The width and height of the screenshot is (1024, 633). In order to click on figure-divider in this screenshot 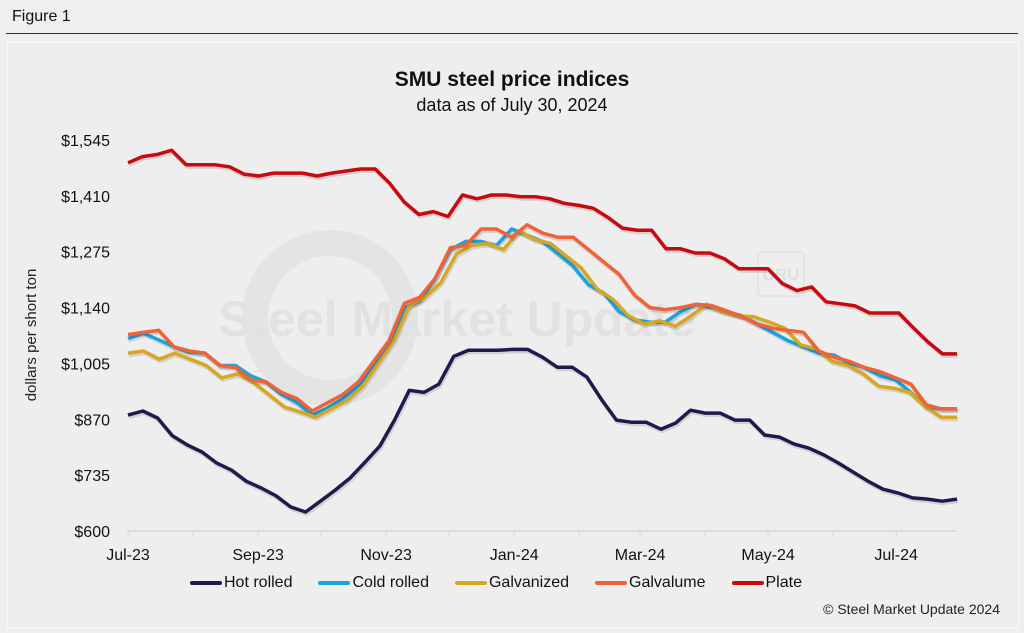, I will do `click(512, 33)`.